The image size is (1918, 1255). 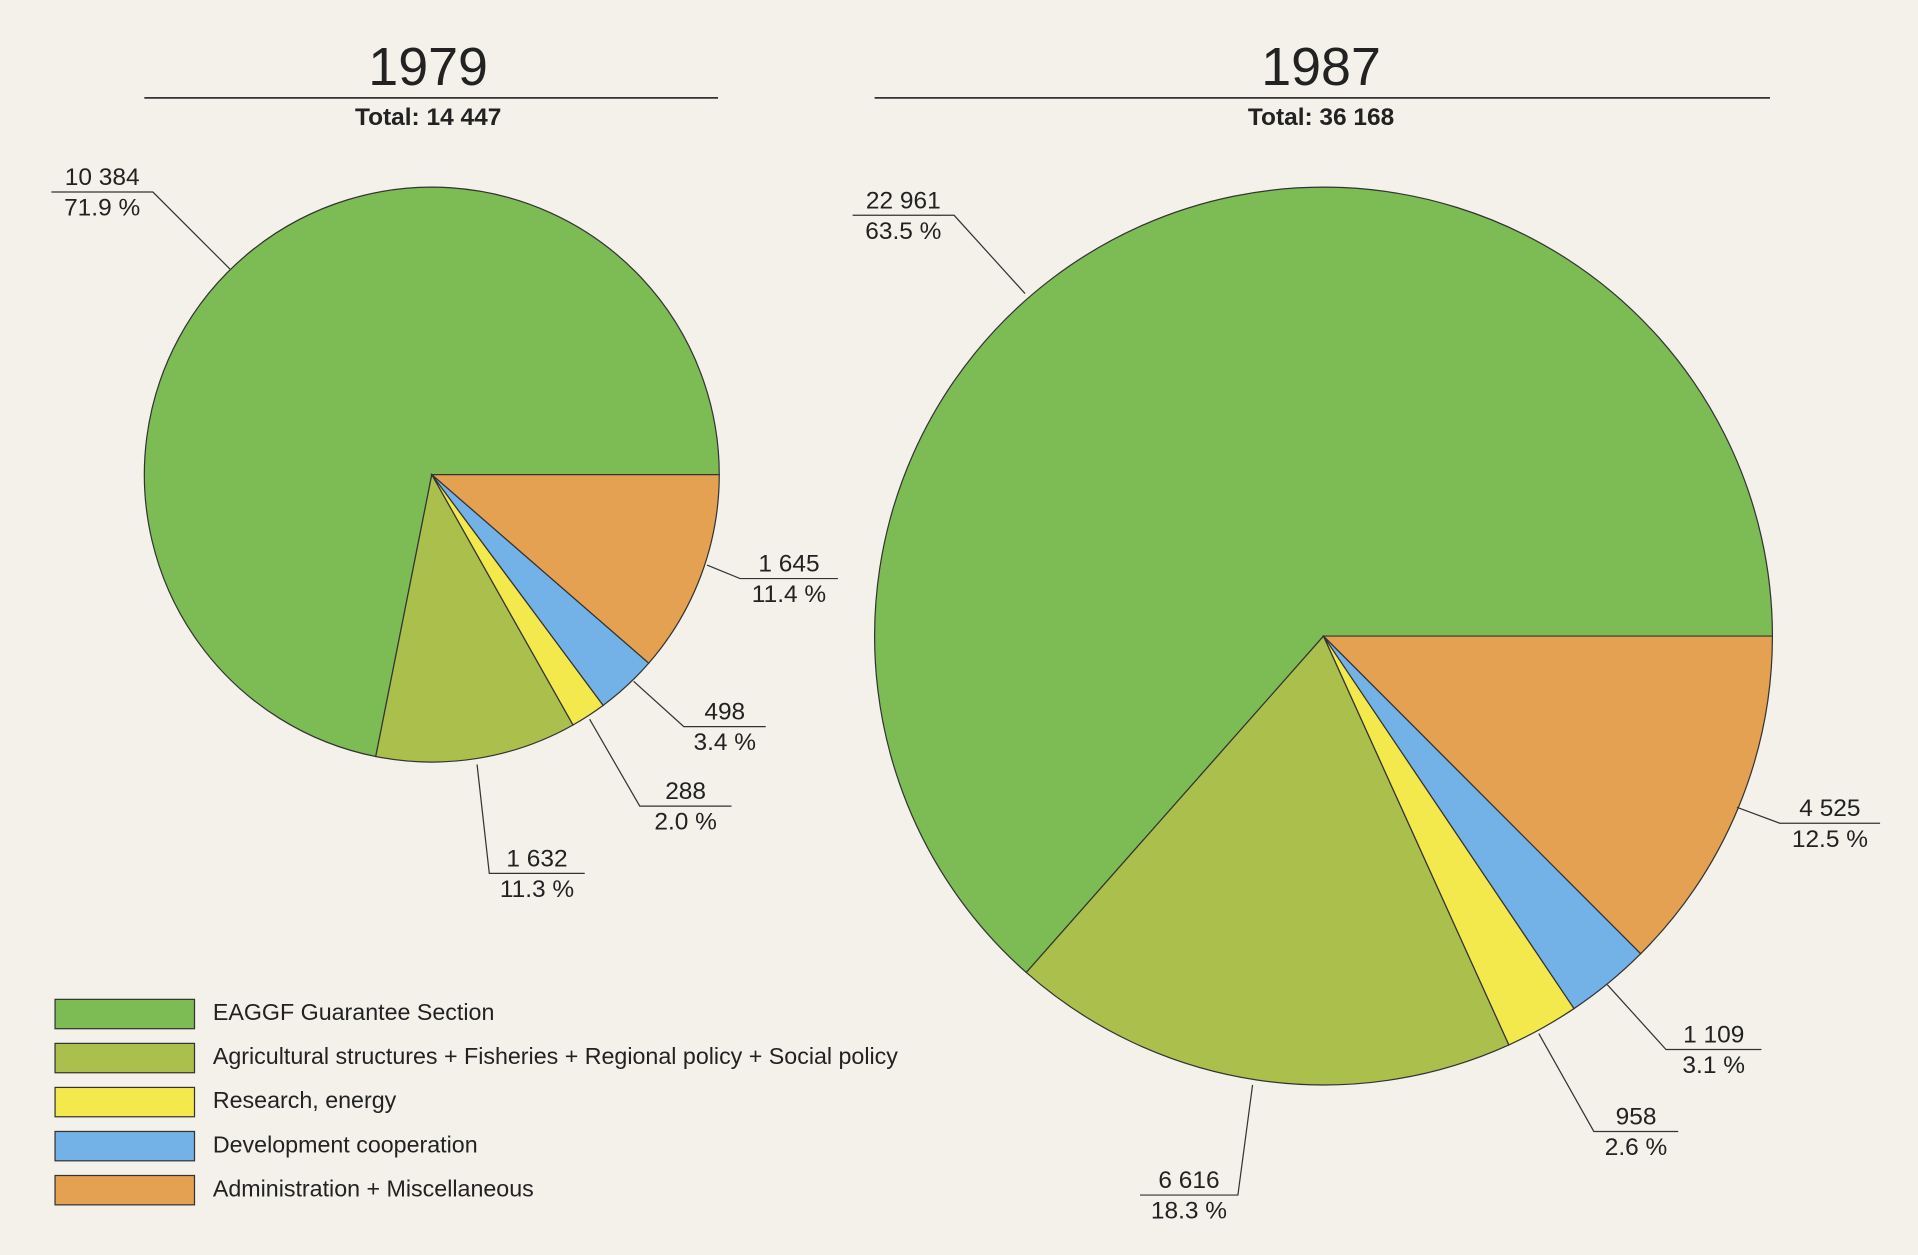 I want to click on percent-label: 11.4 %, so click(x=789, y=594).